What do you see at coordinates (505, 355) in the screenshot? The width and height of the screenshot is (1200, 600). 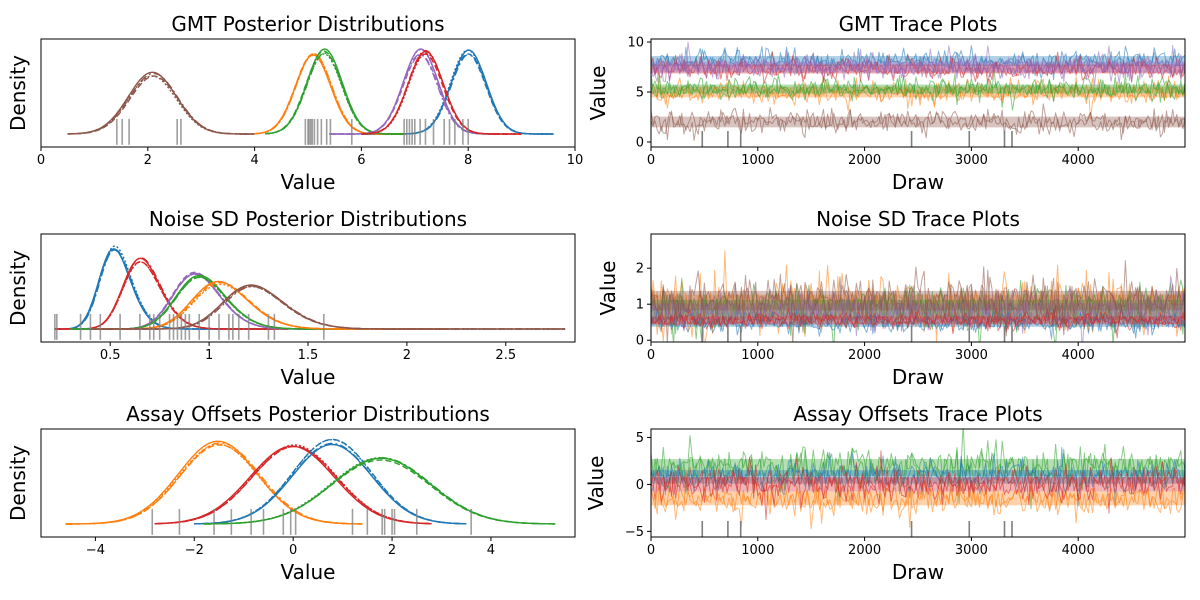 I see `x-tick-label: 2.5` at bounding box center [505, 355].